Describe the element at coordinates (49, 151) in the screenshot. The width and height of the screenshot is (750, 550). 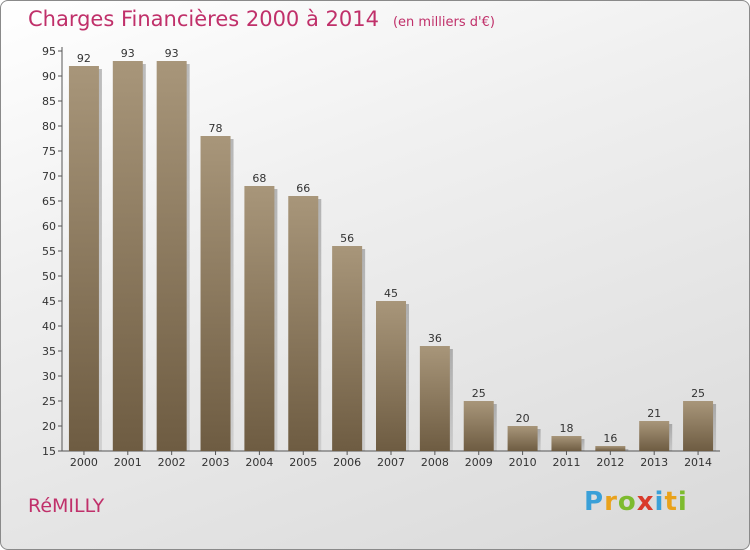
I see `y-tick-label: 75` at that location.